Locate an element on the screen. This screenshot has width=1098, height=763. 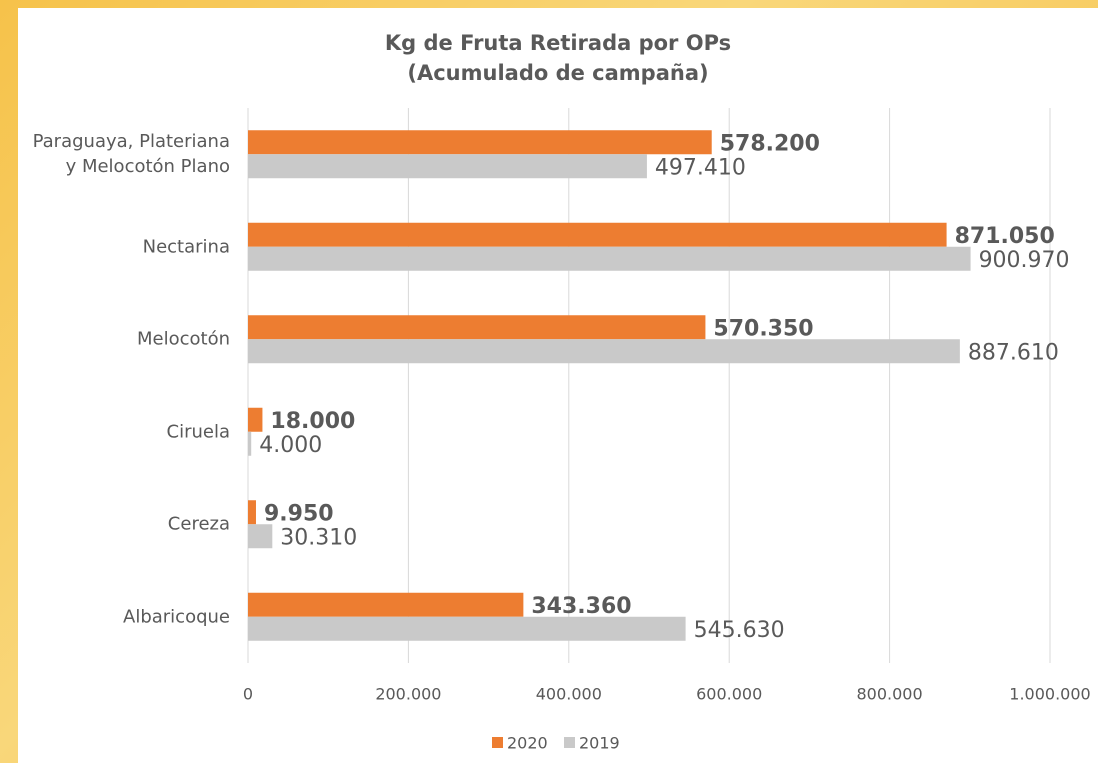
legend-label: 2020 is located at coordinates (527, 743).